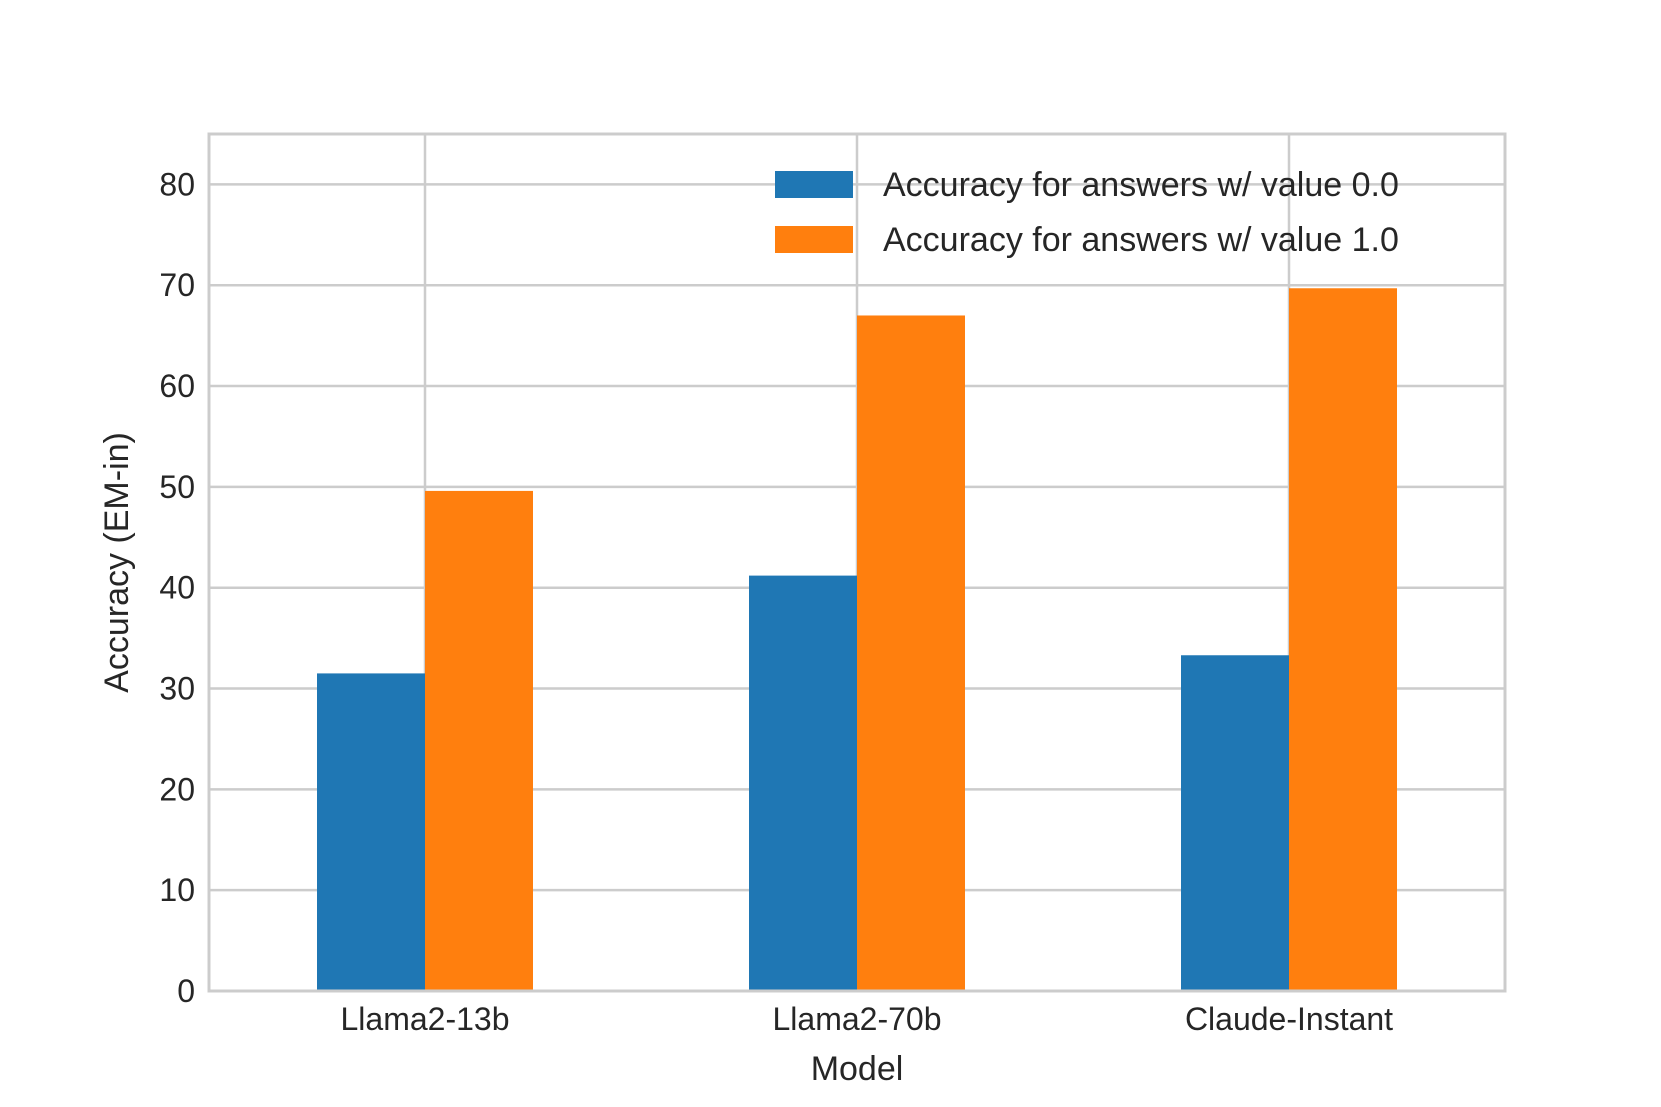 The width and height of the screenshot is (1661, 1107). I want to click on y-tick-label: 50, so click(177, 487).